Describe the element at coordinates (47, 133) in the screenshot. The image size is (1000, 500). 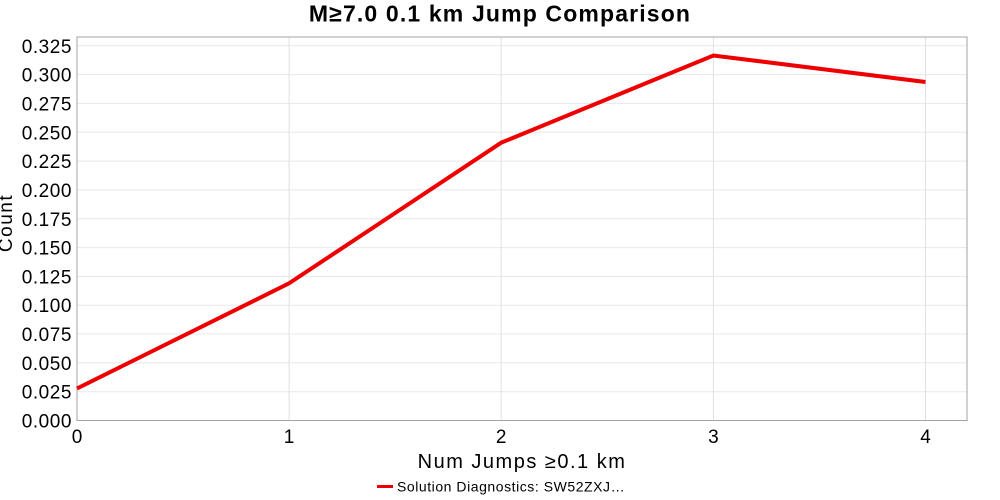
I see `svg-text: 0.250` at that location.